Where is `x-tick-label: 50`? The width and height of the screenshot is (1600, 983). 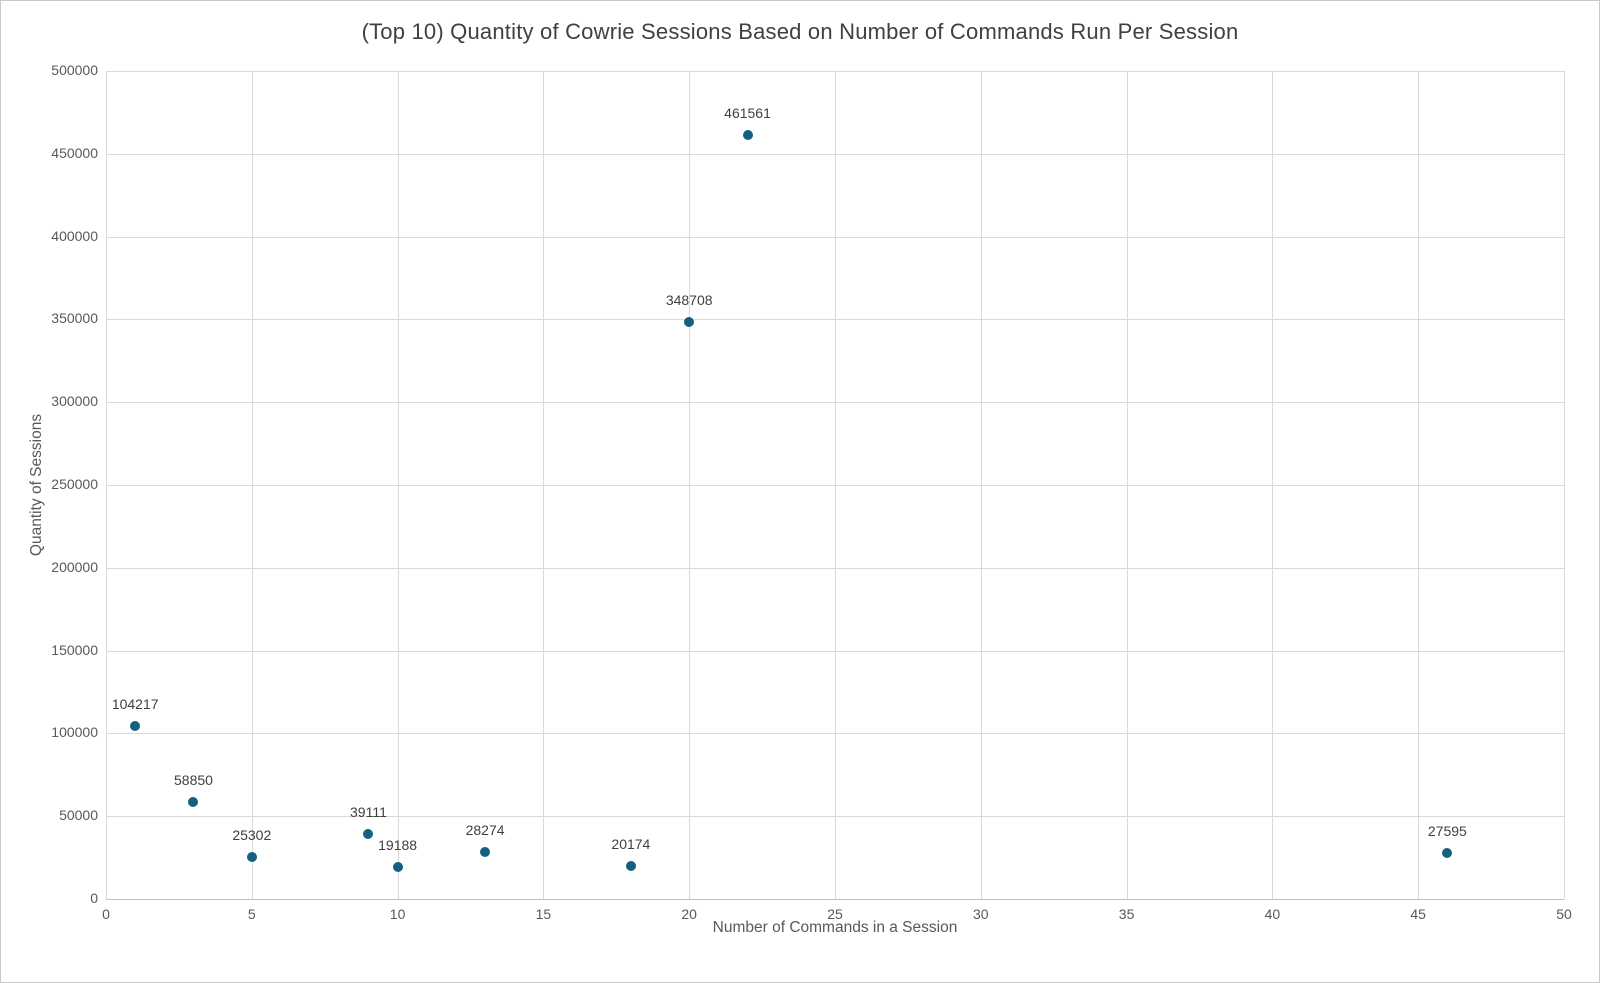 x-tick-label: 50 is located at coordinates (1564, 914).